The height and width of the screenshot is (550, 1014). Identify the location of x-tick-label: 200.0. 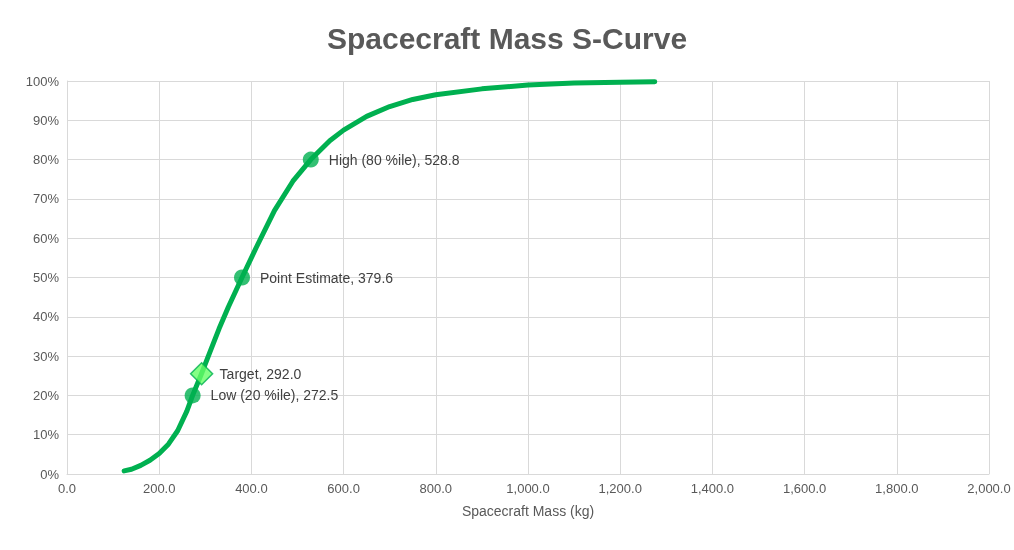
(159, 488).